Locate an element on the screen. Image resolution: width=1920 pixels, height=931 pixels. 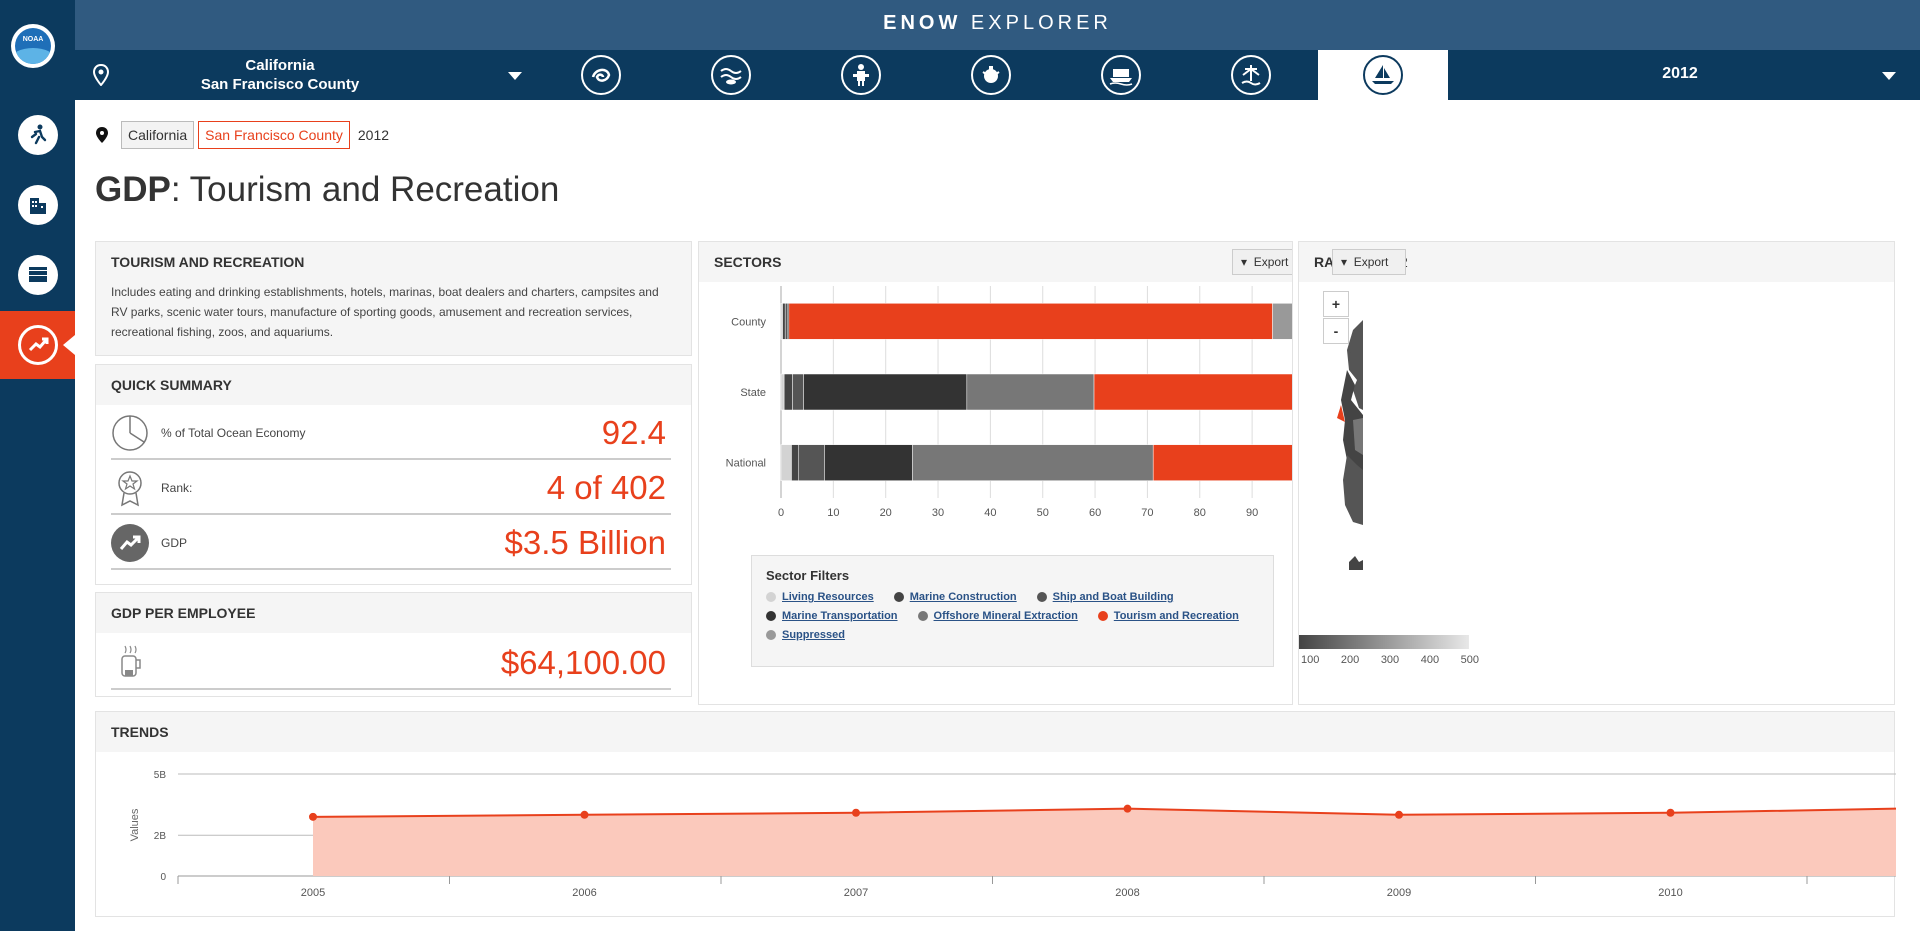
sector-filter-item: Marine Transportation is located at coordinates (832, 616).